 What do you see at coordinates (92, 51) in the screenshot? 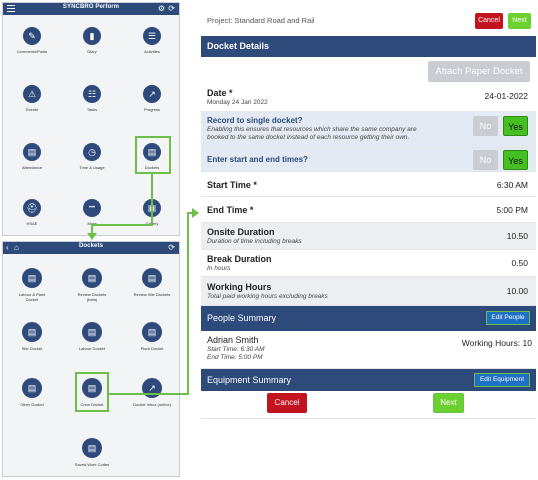
I see `tile-label: Diary` at bounding box center [92, 51].